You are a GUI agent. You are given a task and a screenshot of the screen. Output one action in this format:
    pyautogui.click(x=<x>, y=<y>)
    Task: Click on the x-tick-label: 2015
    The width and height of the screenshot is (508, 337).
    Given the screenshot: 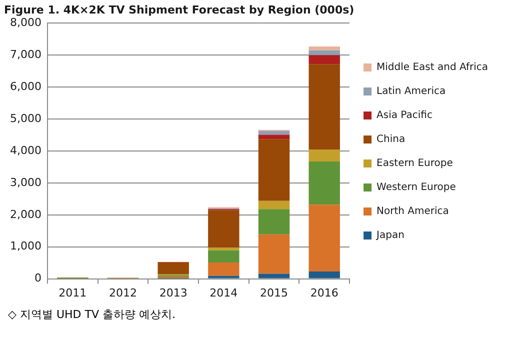 What is the action you would take?
    pyautogui.click(x=274, y=293)
    